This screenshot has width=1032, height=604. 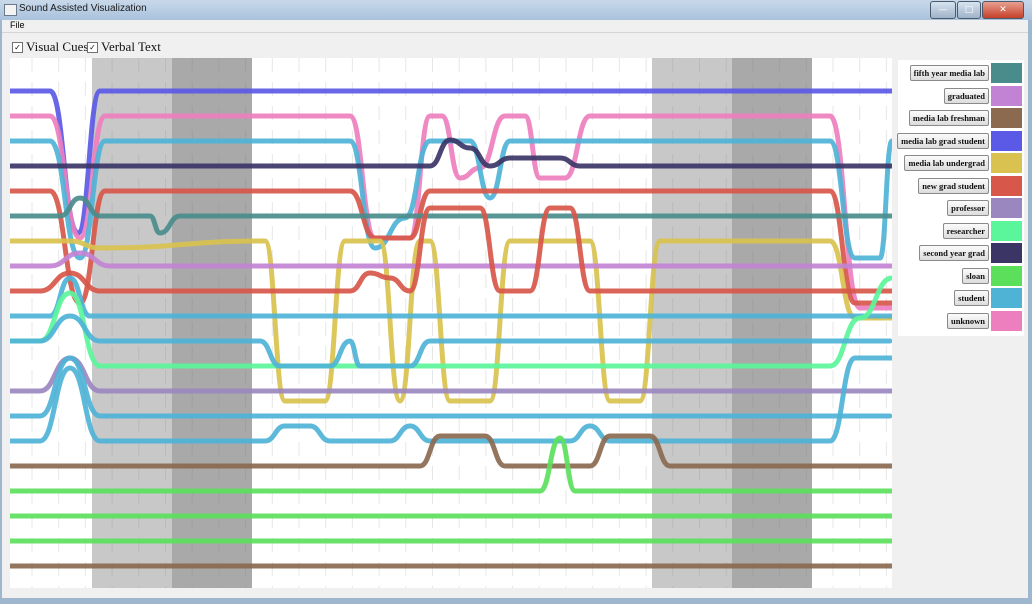 I want to click on legend-item: sloan, so click(x=961, y=275).